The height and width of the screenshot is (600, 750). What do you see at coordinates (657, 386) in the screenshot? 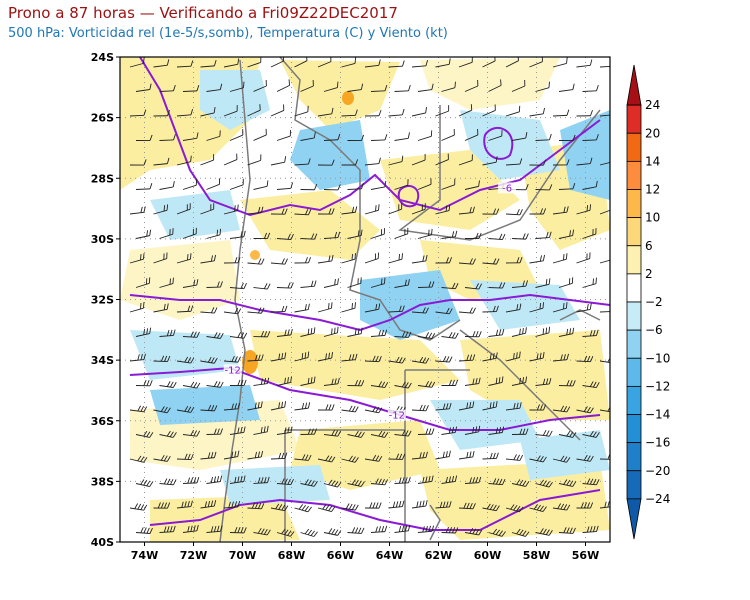
I see `colorbar-label: −12` at bounding box center [657, 386].